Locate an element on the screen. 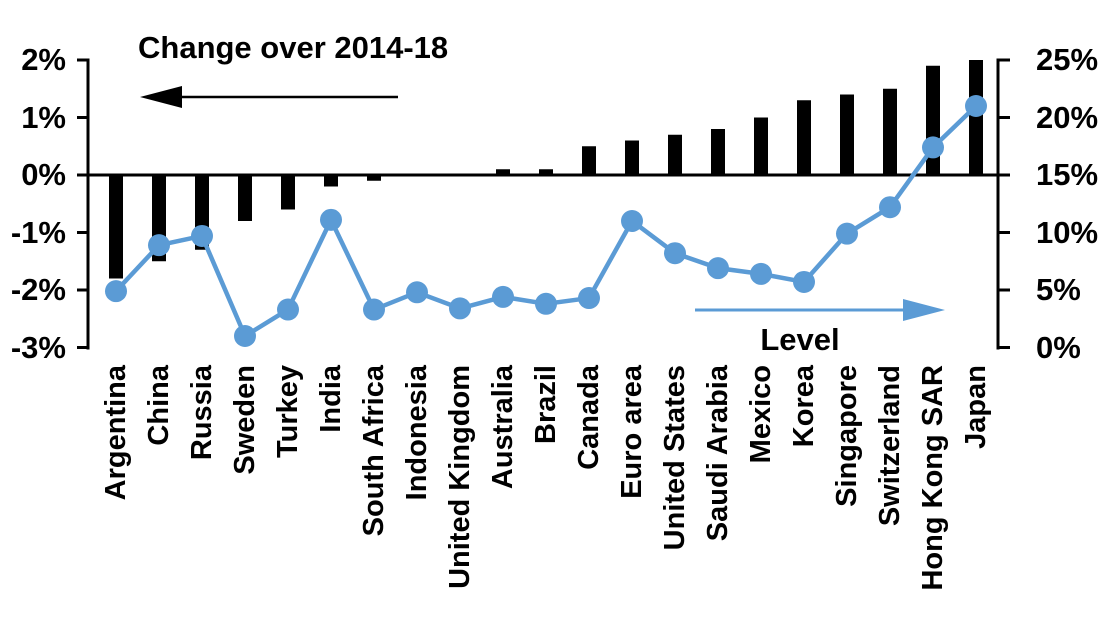 This screenshot has height=619, width=1102. y-axis-right-tick-label: 10% is located at coordinates (1067, 232).